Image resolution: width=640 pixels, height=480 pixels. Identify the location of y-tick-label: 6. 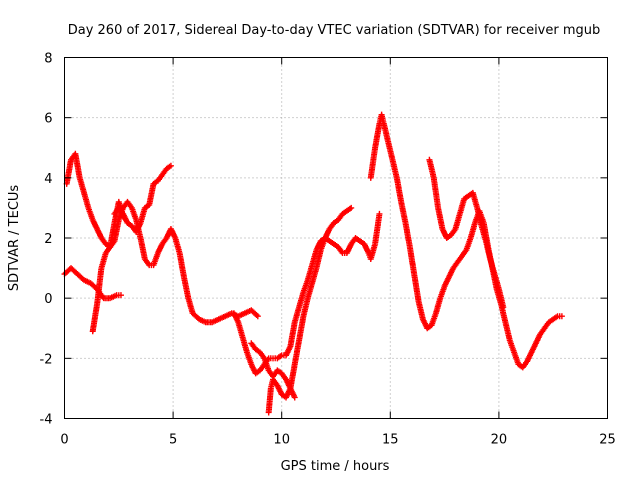
(48, 119).